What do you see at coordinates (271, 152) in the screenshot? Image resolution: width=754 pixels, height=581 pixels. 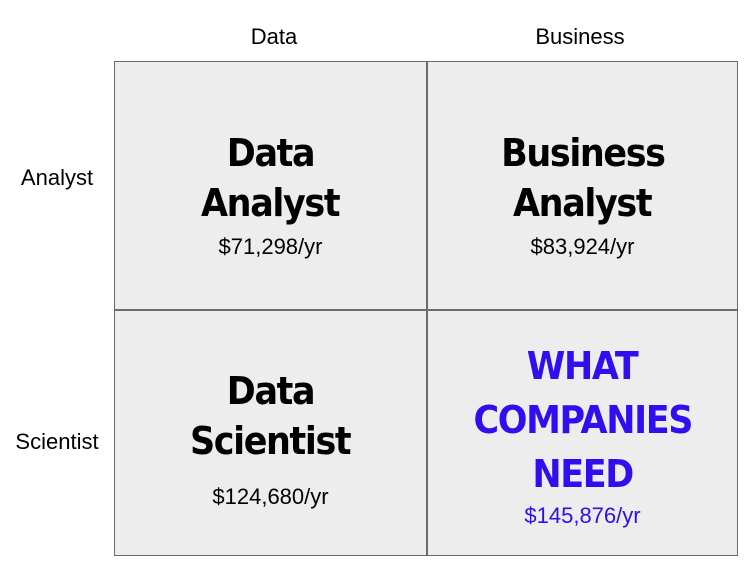 I see `data-analyst-title-line1: Data` at bounding box center [271, 152].